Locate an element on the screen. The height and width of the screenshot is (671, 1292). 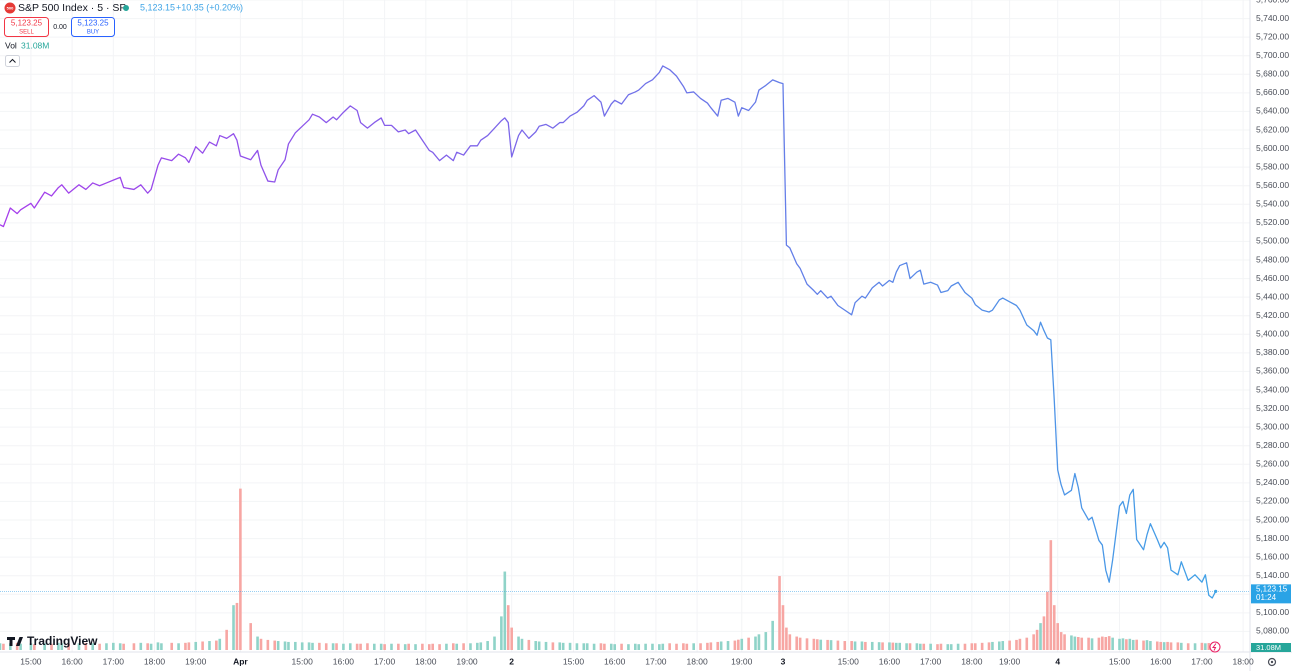
buy-button: 5,123.25 BUY is located at coordinates (93, 27).